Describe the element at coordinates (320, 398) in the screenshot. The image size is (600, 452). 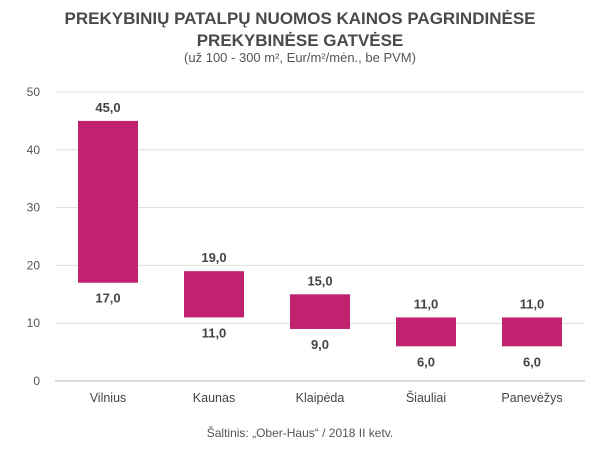
I see `x-category-label: Klaipėda` at that location.